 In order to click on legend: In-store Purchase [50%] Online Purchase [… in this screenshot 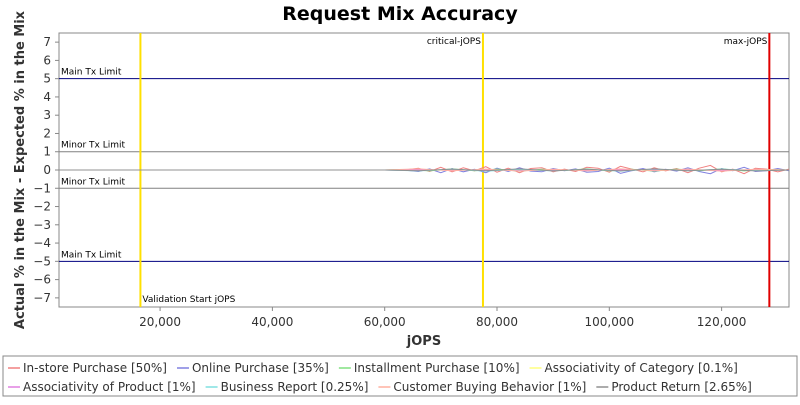, I will do `click(380, 377)`.